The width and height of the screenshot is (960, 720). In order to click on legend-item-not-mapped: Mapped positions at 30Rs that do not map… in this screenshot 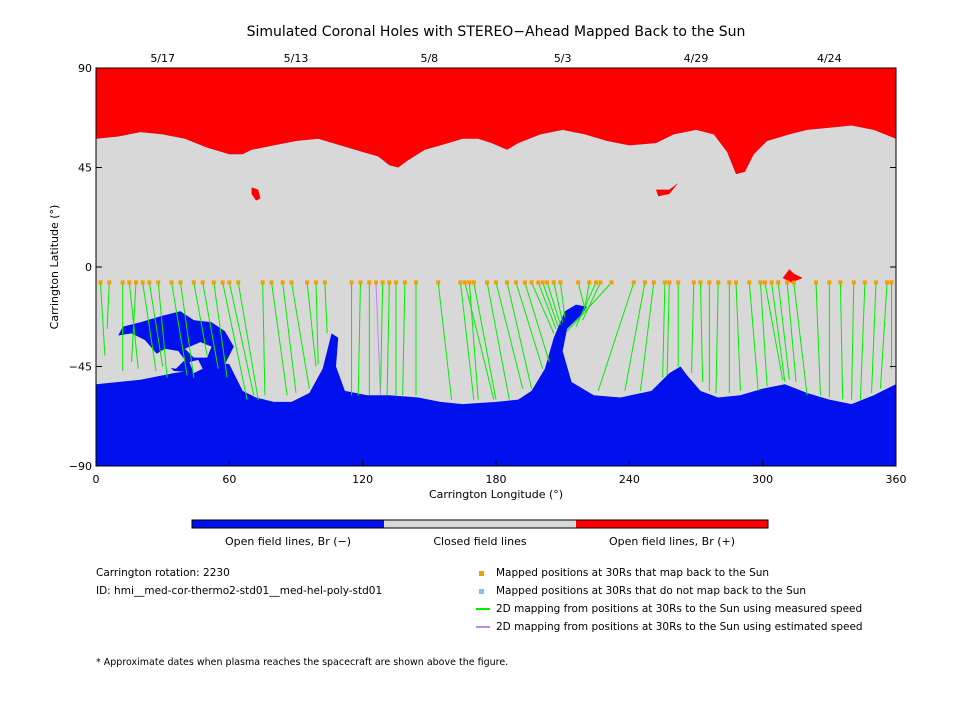, I will do `click(641, 591)`.